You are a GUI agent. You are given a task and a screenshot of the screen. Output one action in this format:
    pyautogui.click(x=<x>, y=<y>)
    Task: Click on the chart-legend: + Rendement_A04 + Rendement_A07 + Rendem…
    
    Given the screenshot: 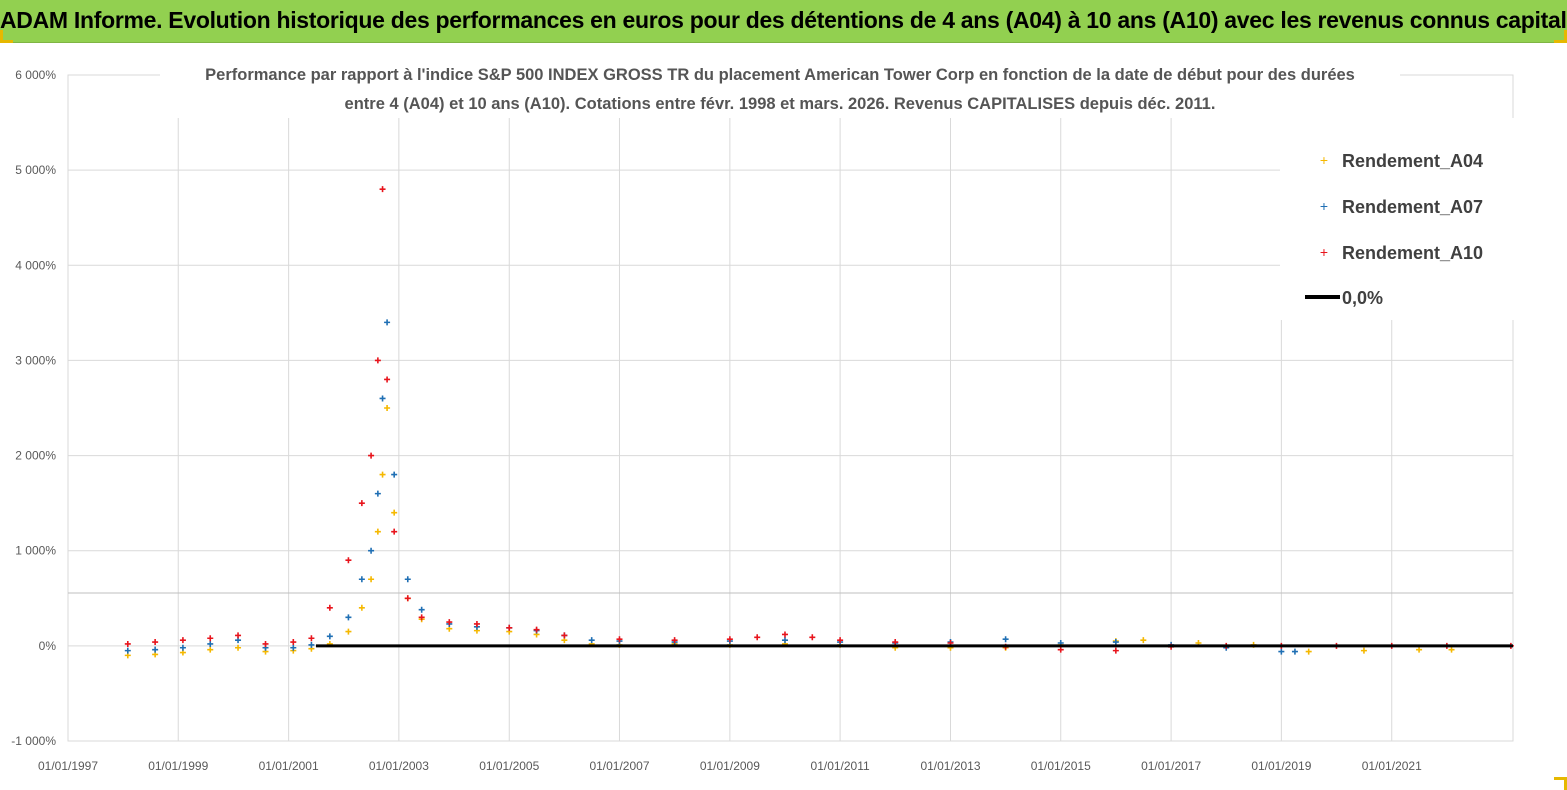 What is the action you would take?
    pyautogui.click(x=1398, y=219)
    